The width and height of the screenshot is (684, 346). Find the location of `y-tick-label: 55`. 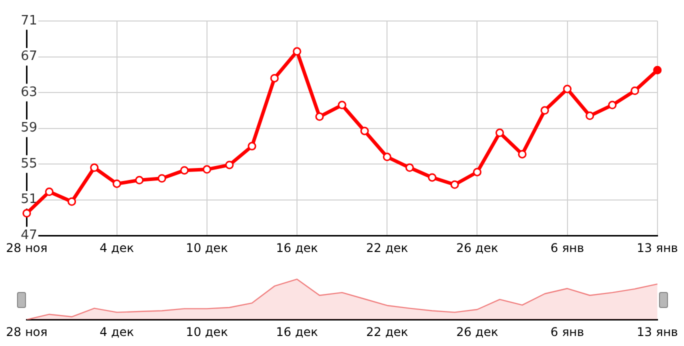

y-tick-label: 55 is located at coordinates (29, 164).